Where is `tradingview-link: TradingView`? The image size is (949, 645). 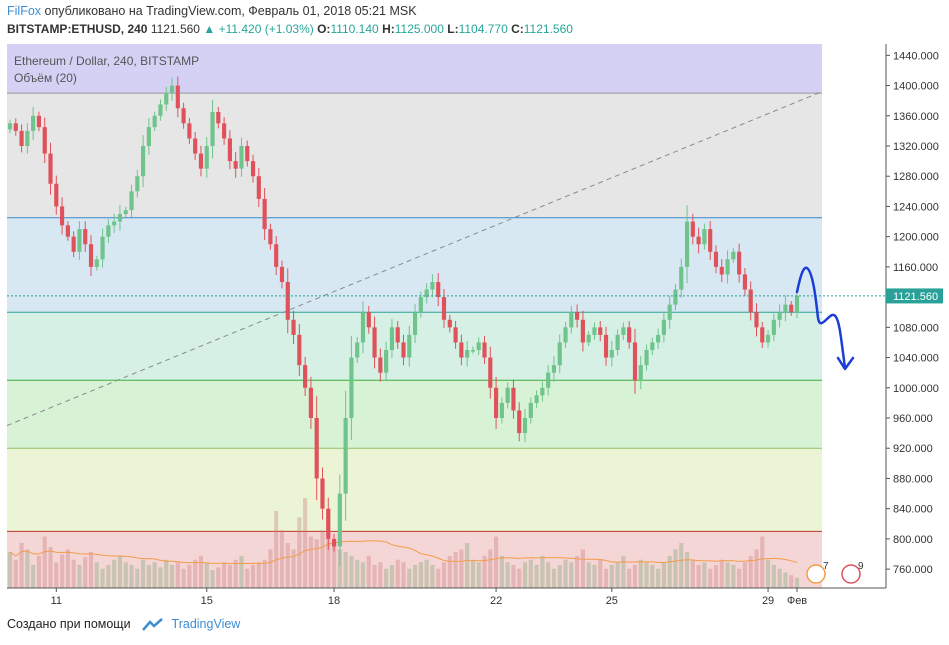
tradingview-link: TradingView is located at coordinates (206, 624).